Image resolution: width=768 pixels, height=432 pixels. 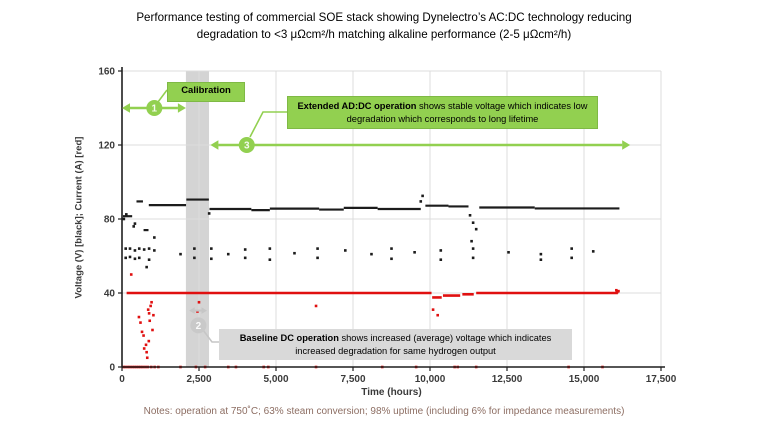 What do you see at coordinates (162, 96) in the screenshot?
I see `calibration-connector` at bounding box center [162, 96].